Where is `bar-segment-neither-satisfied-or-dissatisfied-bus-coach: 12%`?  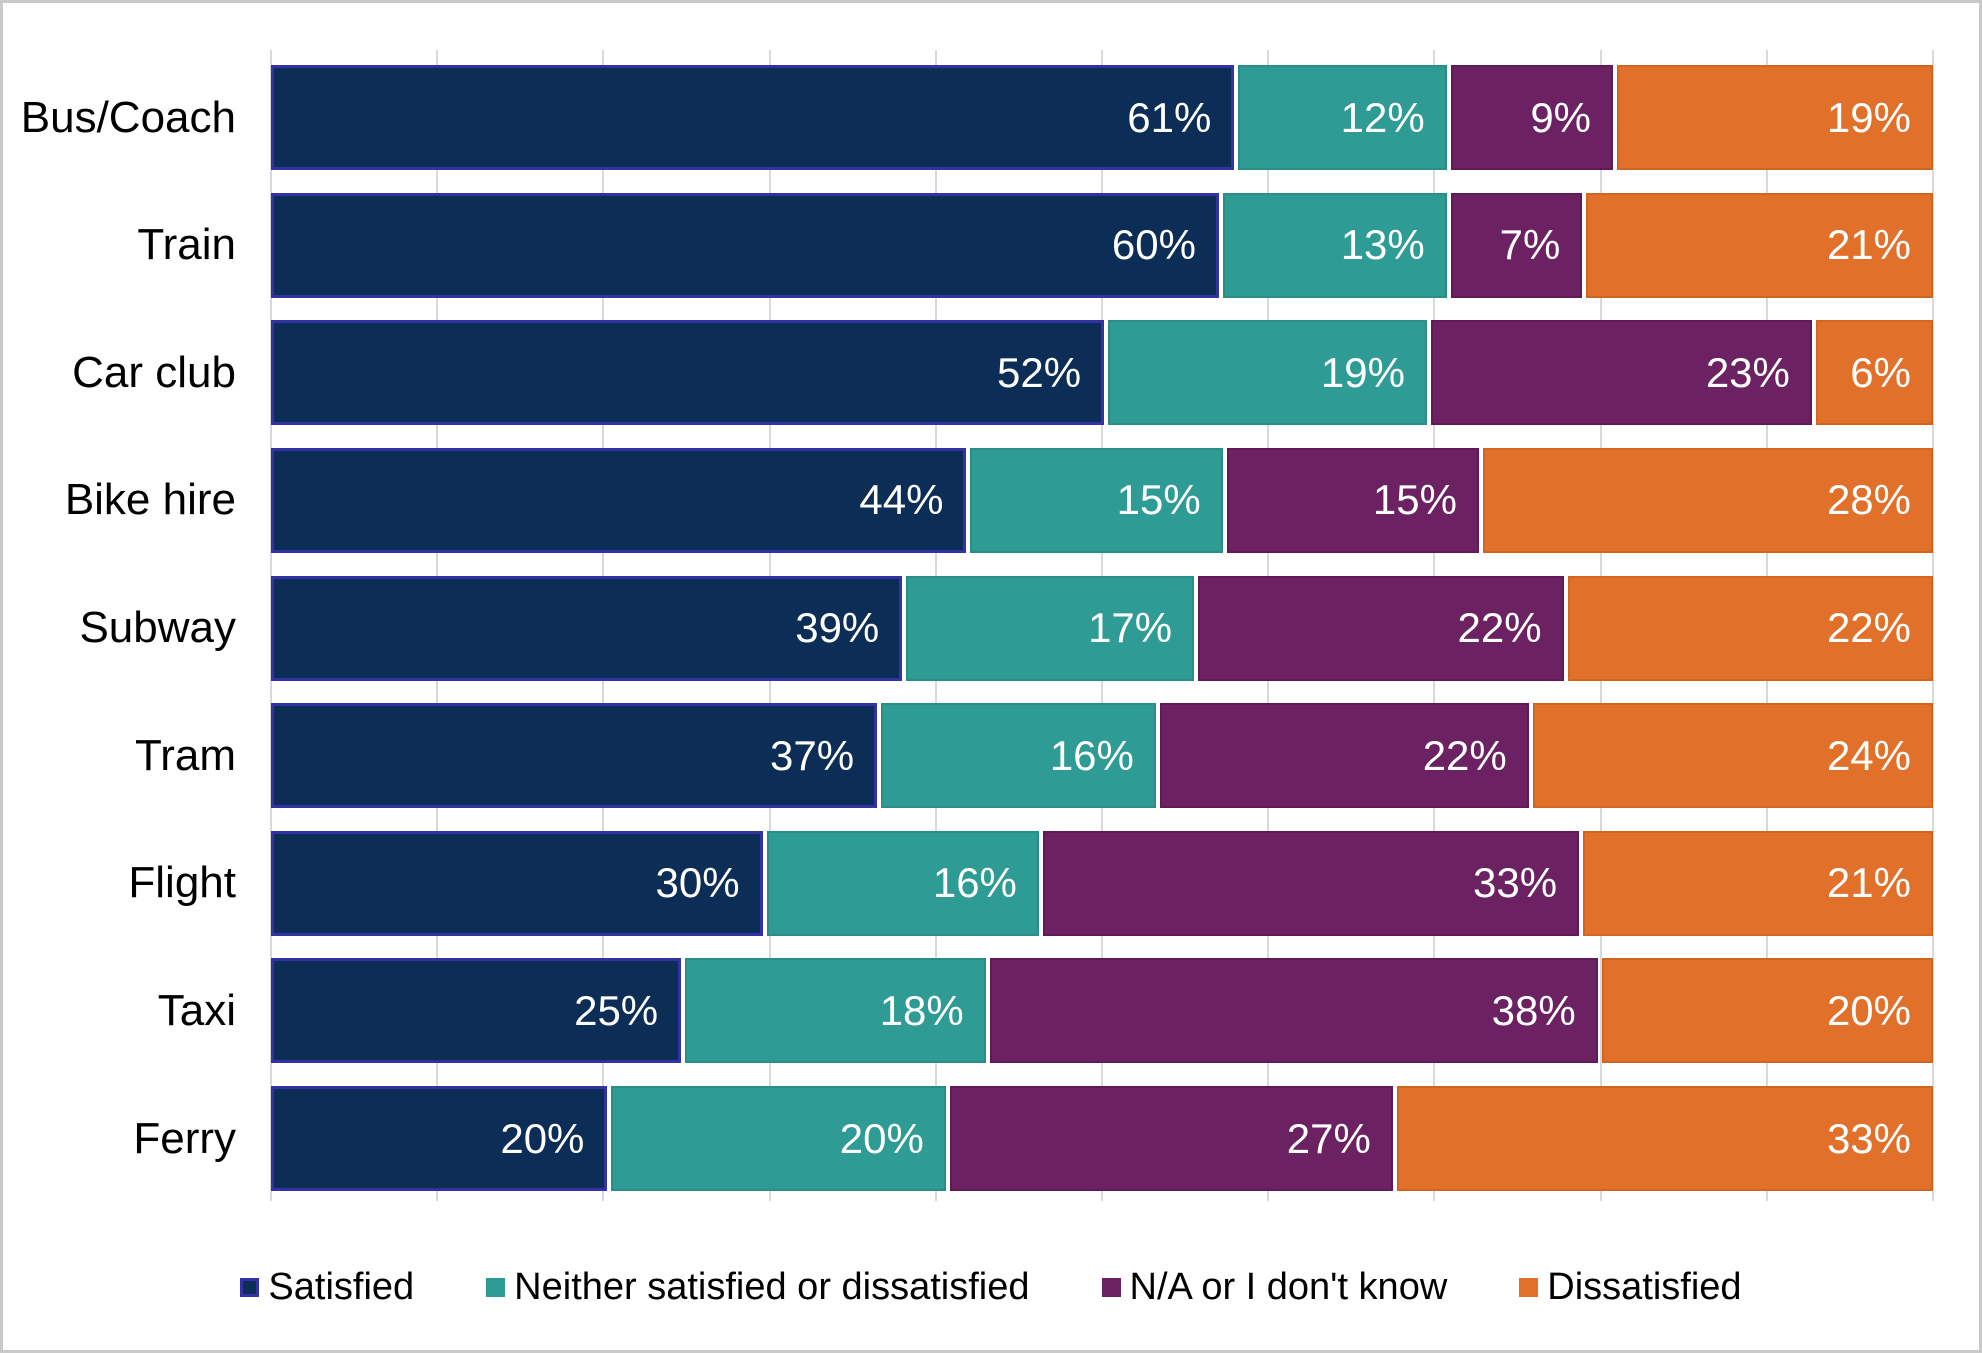 bar-segment-neither-satisfied-or-dissatisfied-bus-coach: 12% is located at coordinates (1342, 117).